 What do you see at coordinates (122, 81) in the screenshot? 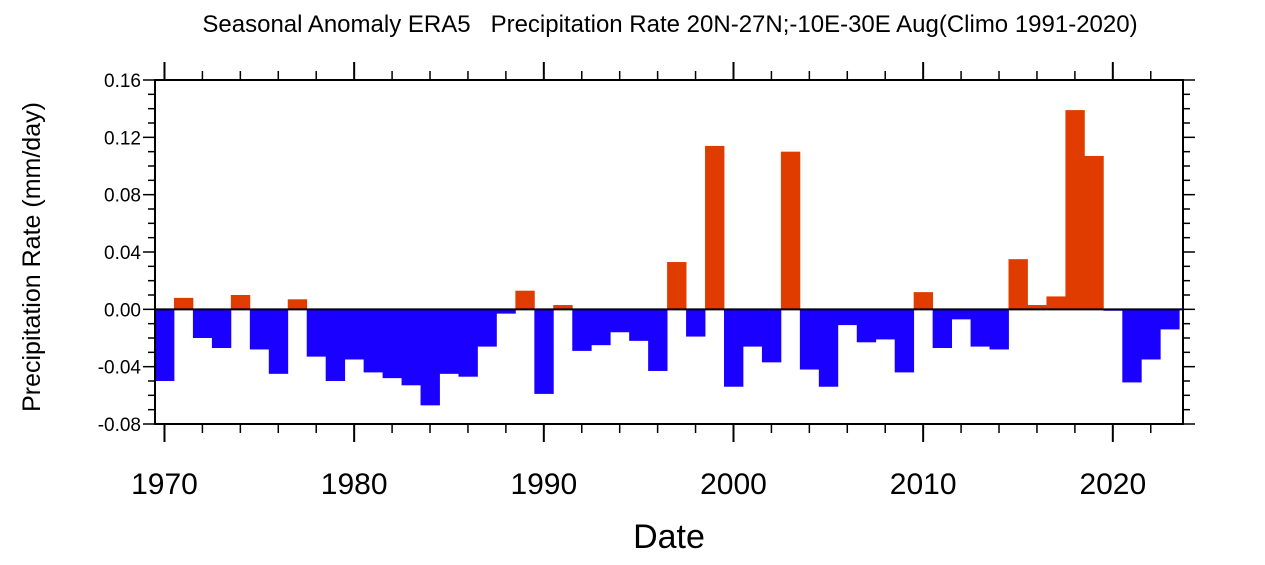
I see `y-tick-label: 0.16` at bounding box center [122, 81].